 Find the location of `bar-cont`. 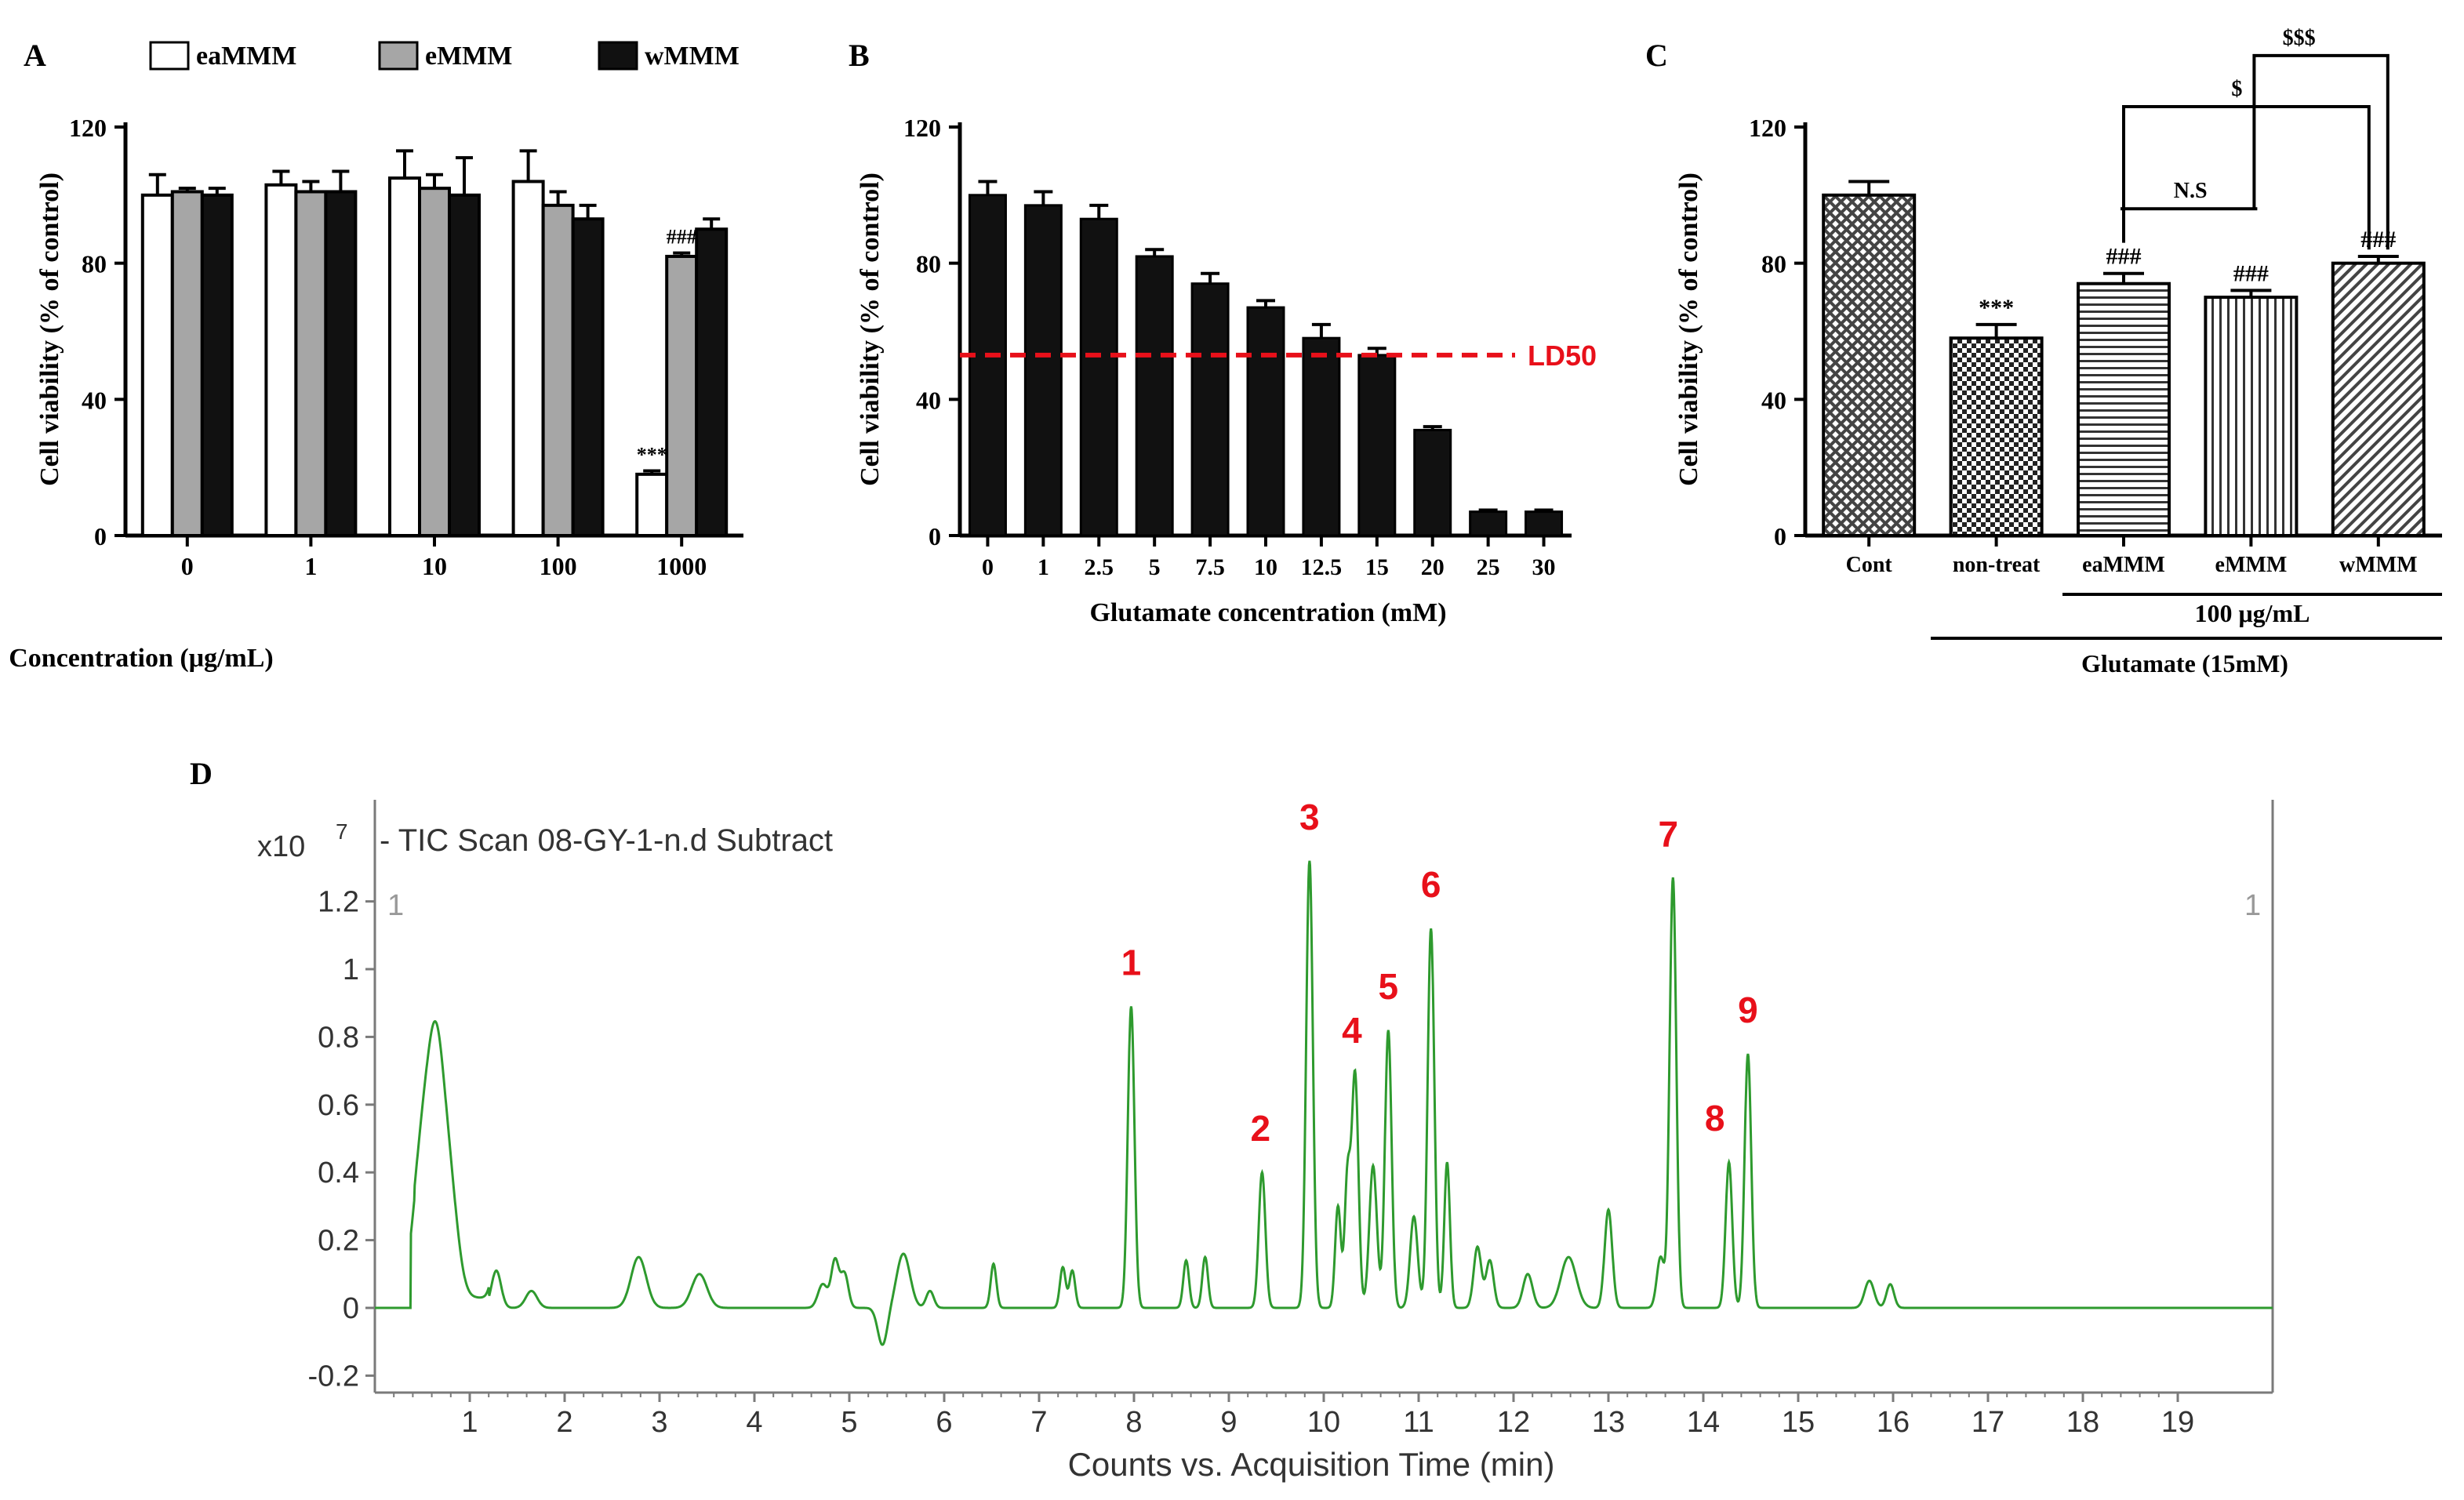

bar-cont is located at coordinates (1869, 365).